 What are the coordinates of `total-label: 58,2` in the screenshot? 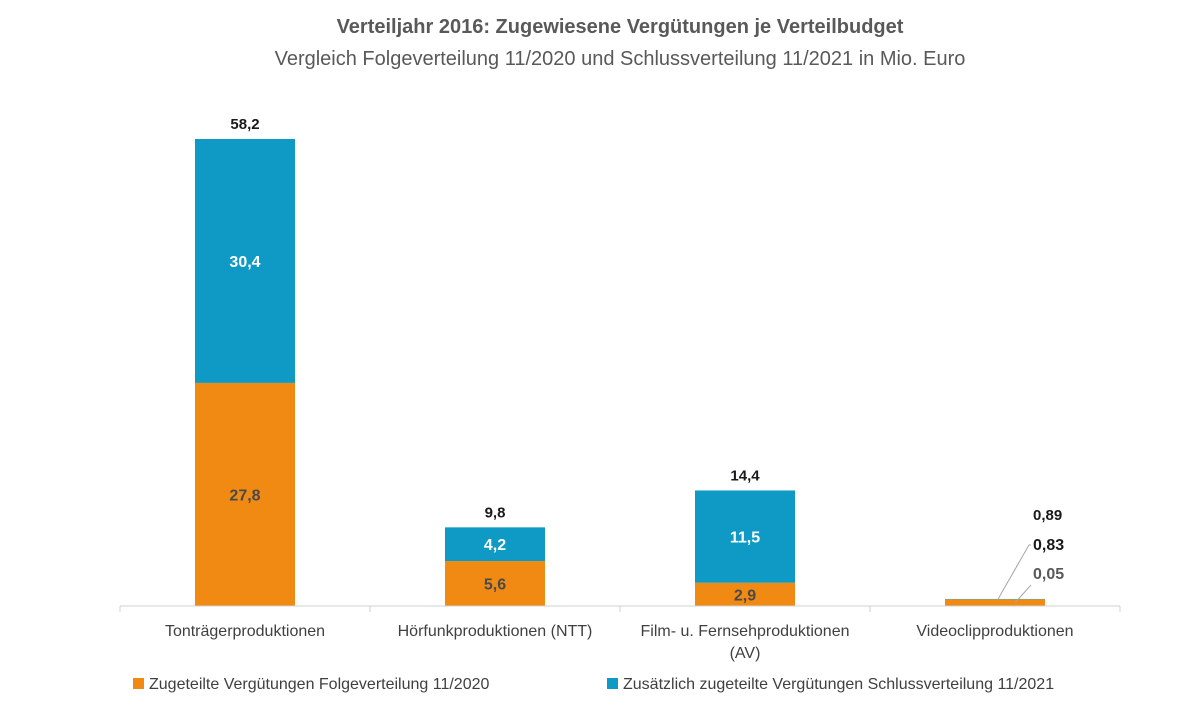 It's located at (244, 124).